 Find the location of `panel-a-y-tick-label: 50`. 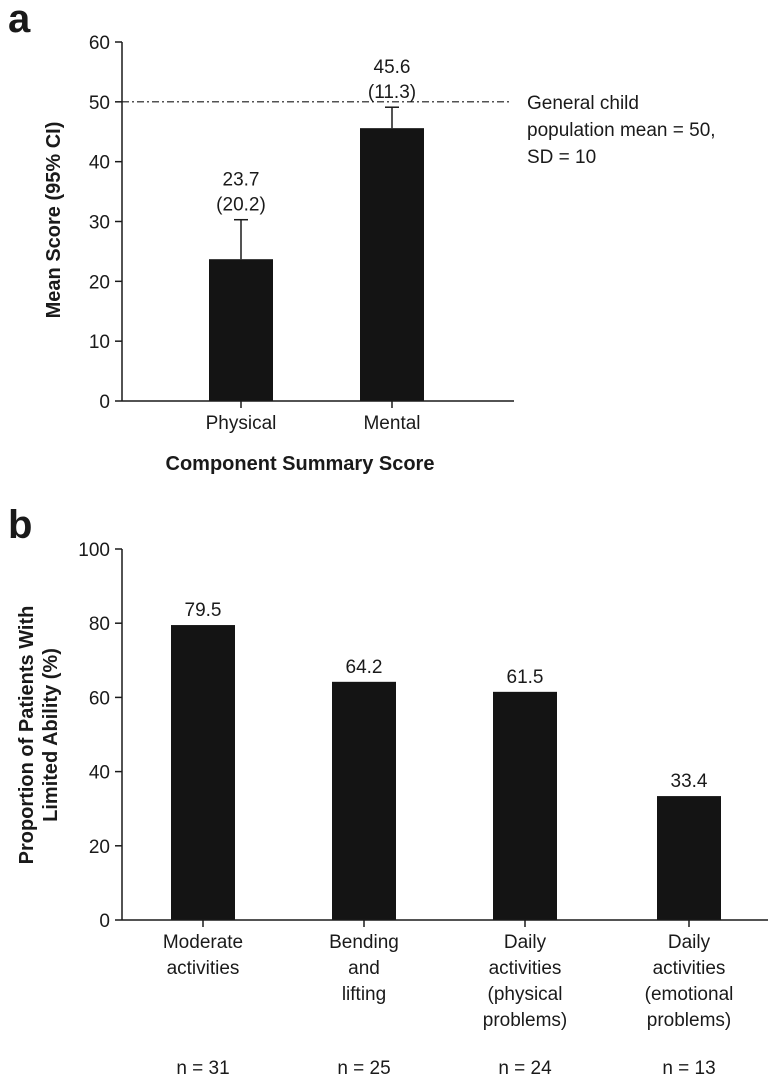

panel-a-y-tick-label: 50 is located at coordinates (99, 103).